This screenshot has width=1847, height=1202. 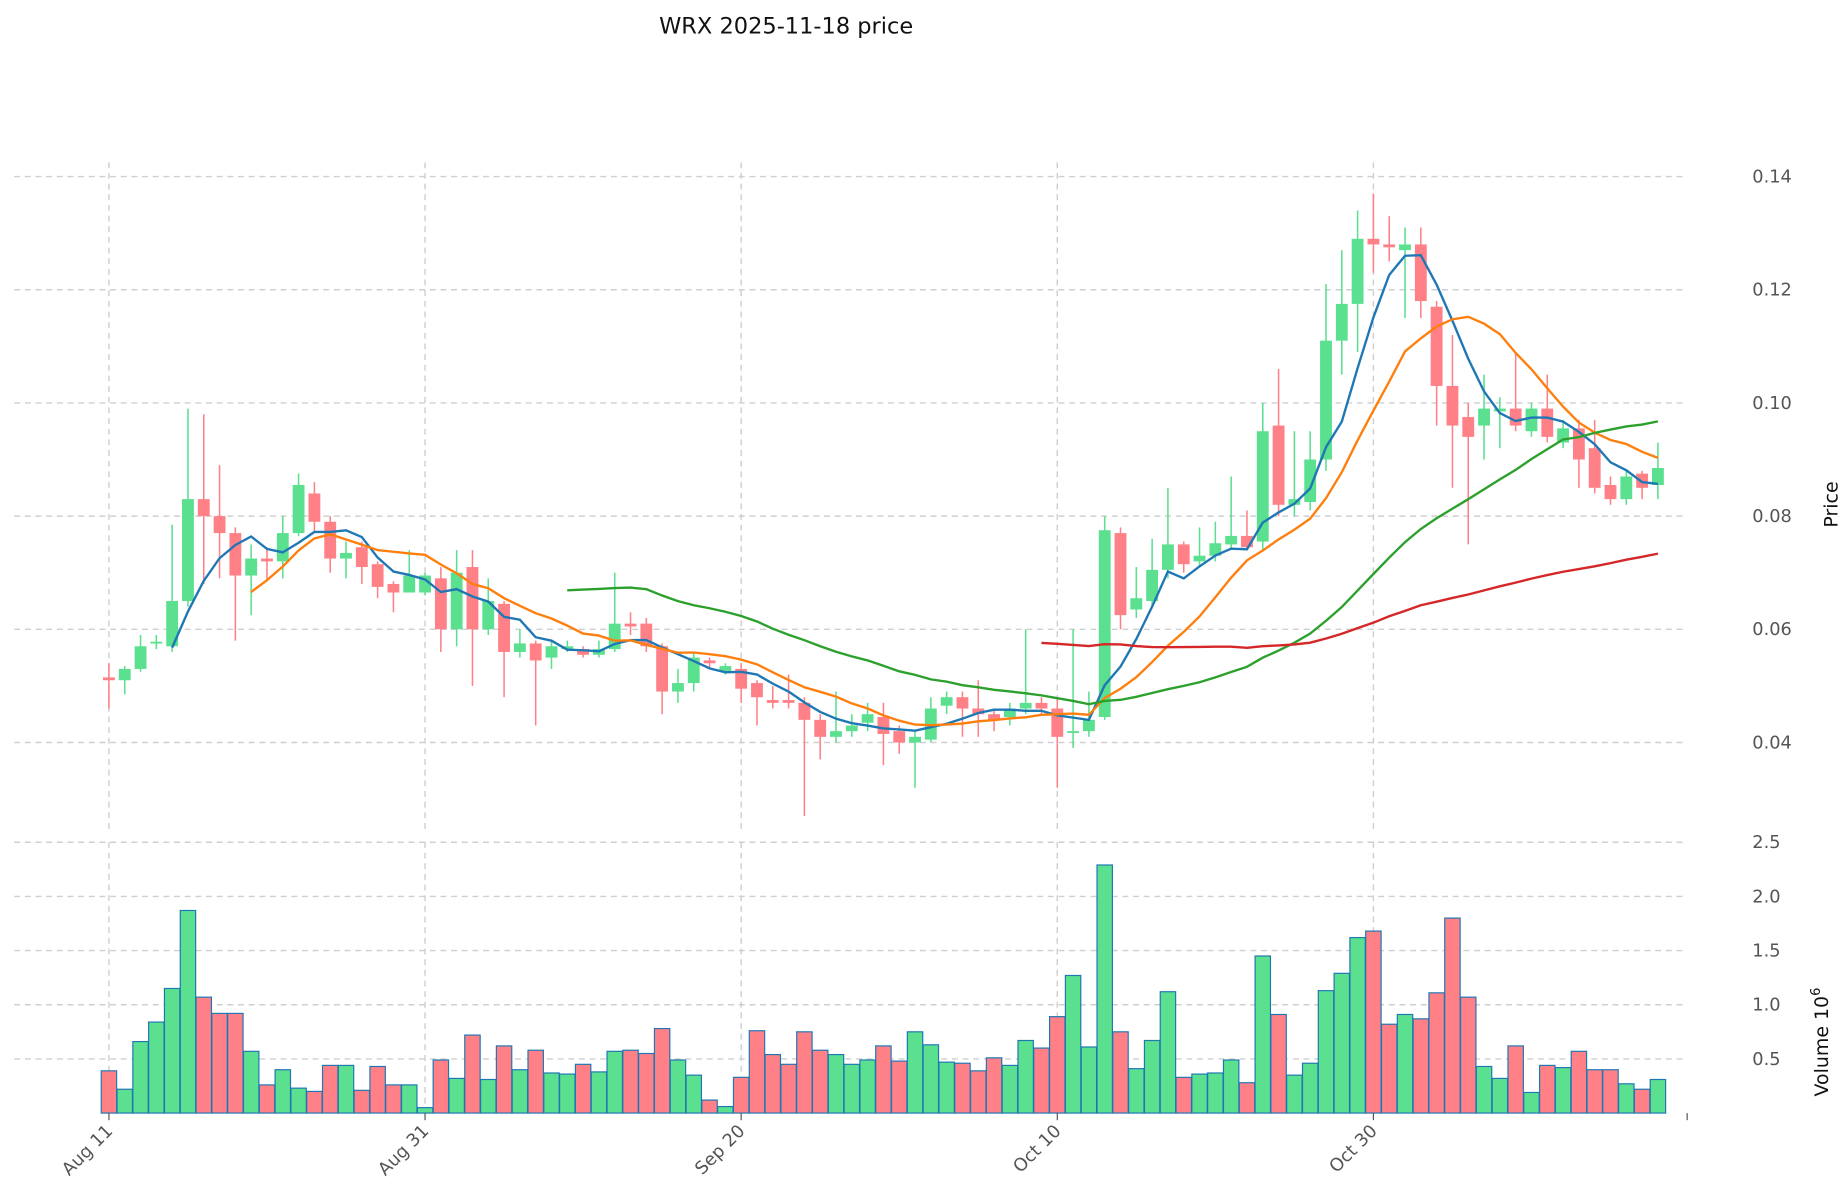 I want to click on ma30-line, so click(x=1113, y=563).